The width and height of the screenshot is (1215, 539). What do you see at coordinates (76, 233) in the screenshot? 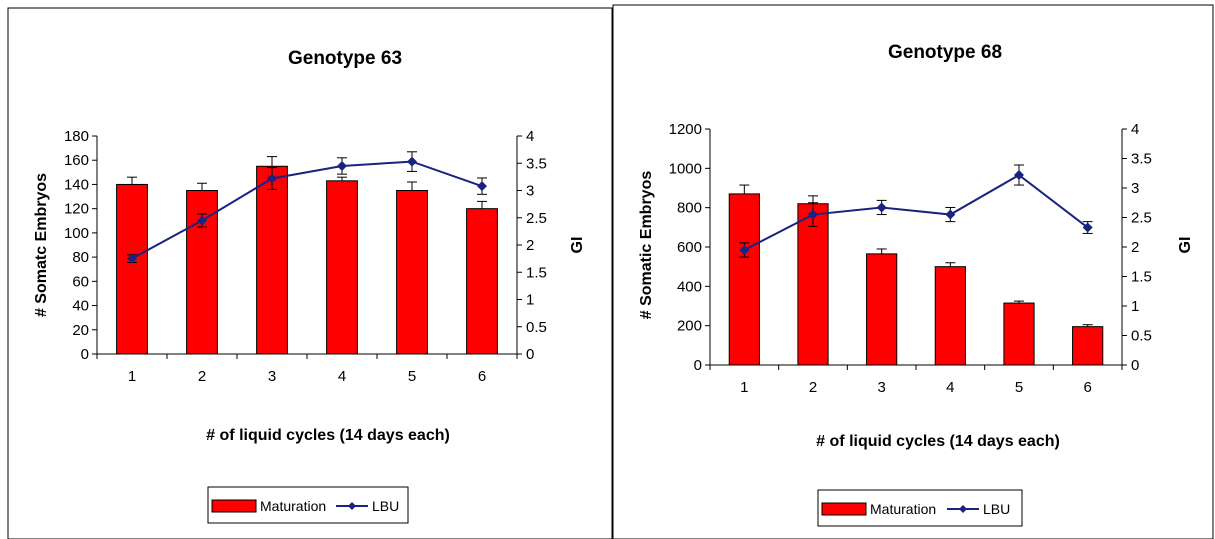
I see `y-tick-label: 100` at bounding box center [76, 233].